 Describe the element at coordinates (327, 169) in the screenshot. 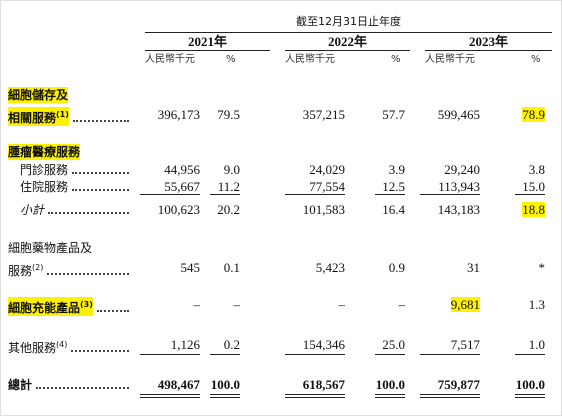

I see `value-text: 24,029` at that location.